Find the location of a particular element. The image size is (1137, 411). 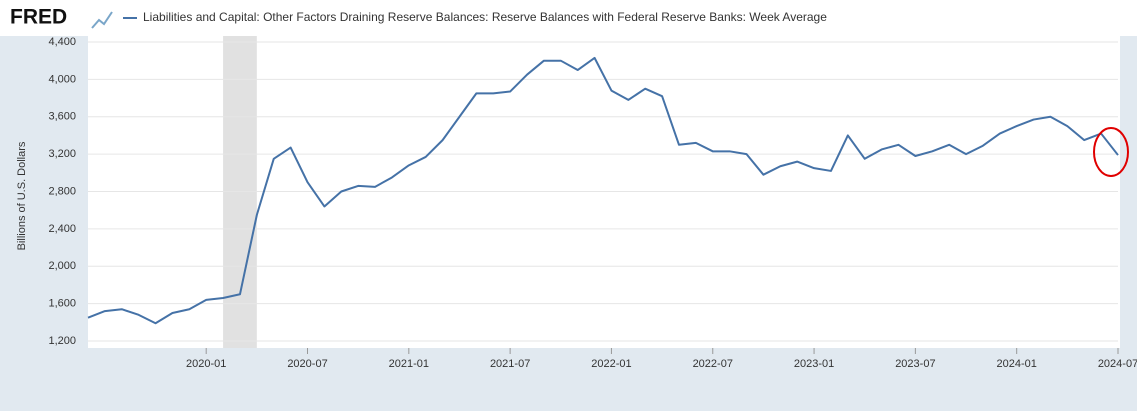

y-tick-label: 3,600 is located at coordinates (62, 117).